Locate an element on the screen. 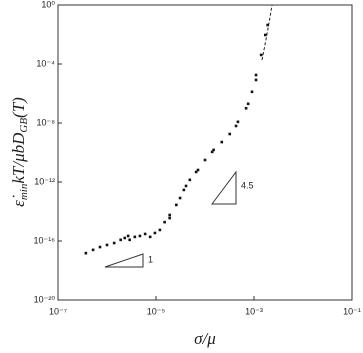 The image size is (363, 353). x-axis-label: σ/μ is located at coordinates (205, 338).